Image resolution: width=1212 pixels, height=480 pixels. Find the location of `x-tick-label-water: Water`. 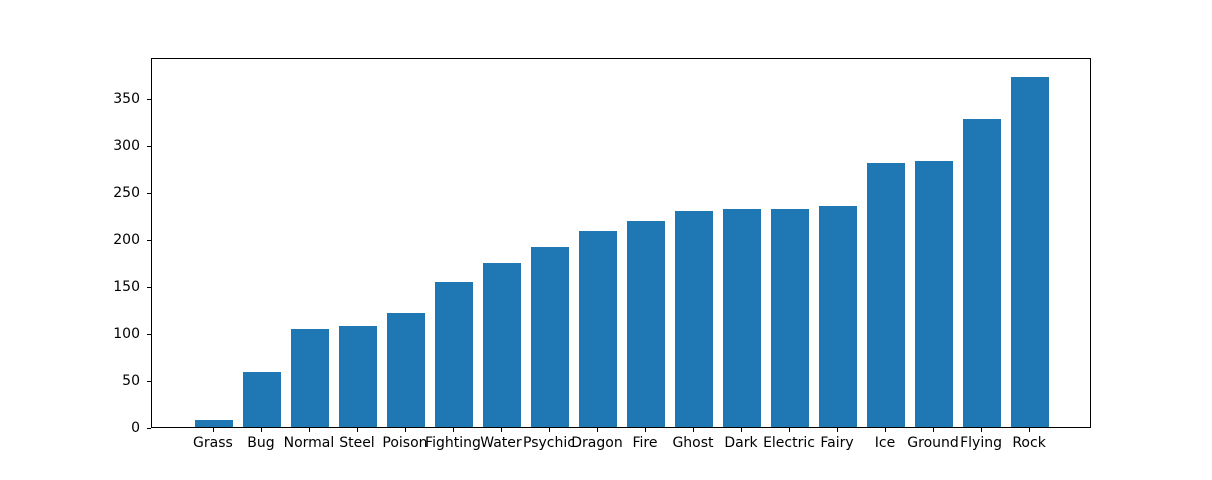

x-tick-label-water: Water is located at coordinates (501, 443).